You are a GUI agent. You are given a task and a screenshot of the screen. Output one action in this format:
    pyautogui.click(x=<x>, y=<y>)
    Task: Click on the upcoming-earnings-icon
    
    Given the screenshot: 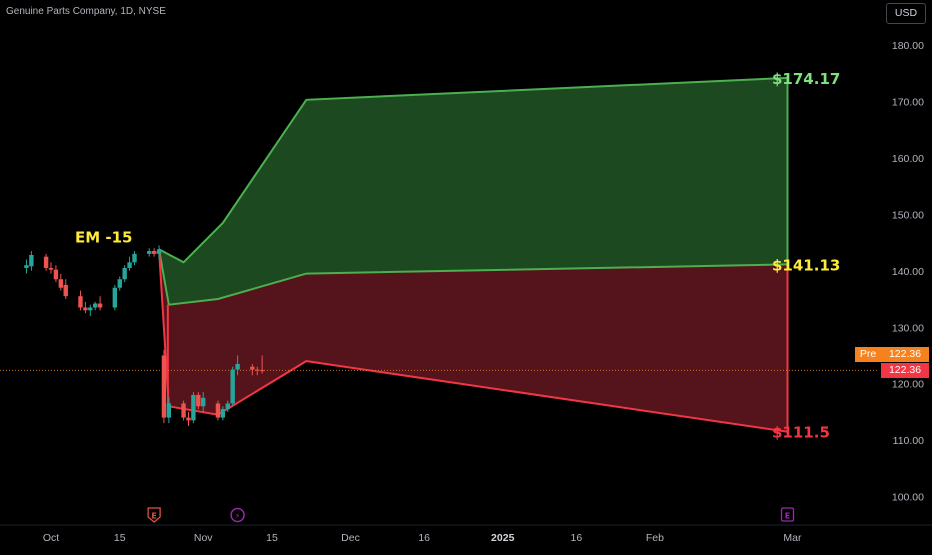 What is the action you would take?
    pyautogui.click(x=787, y=514)
    